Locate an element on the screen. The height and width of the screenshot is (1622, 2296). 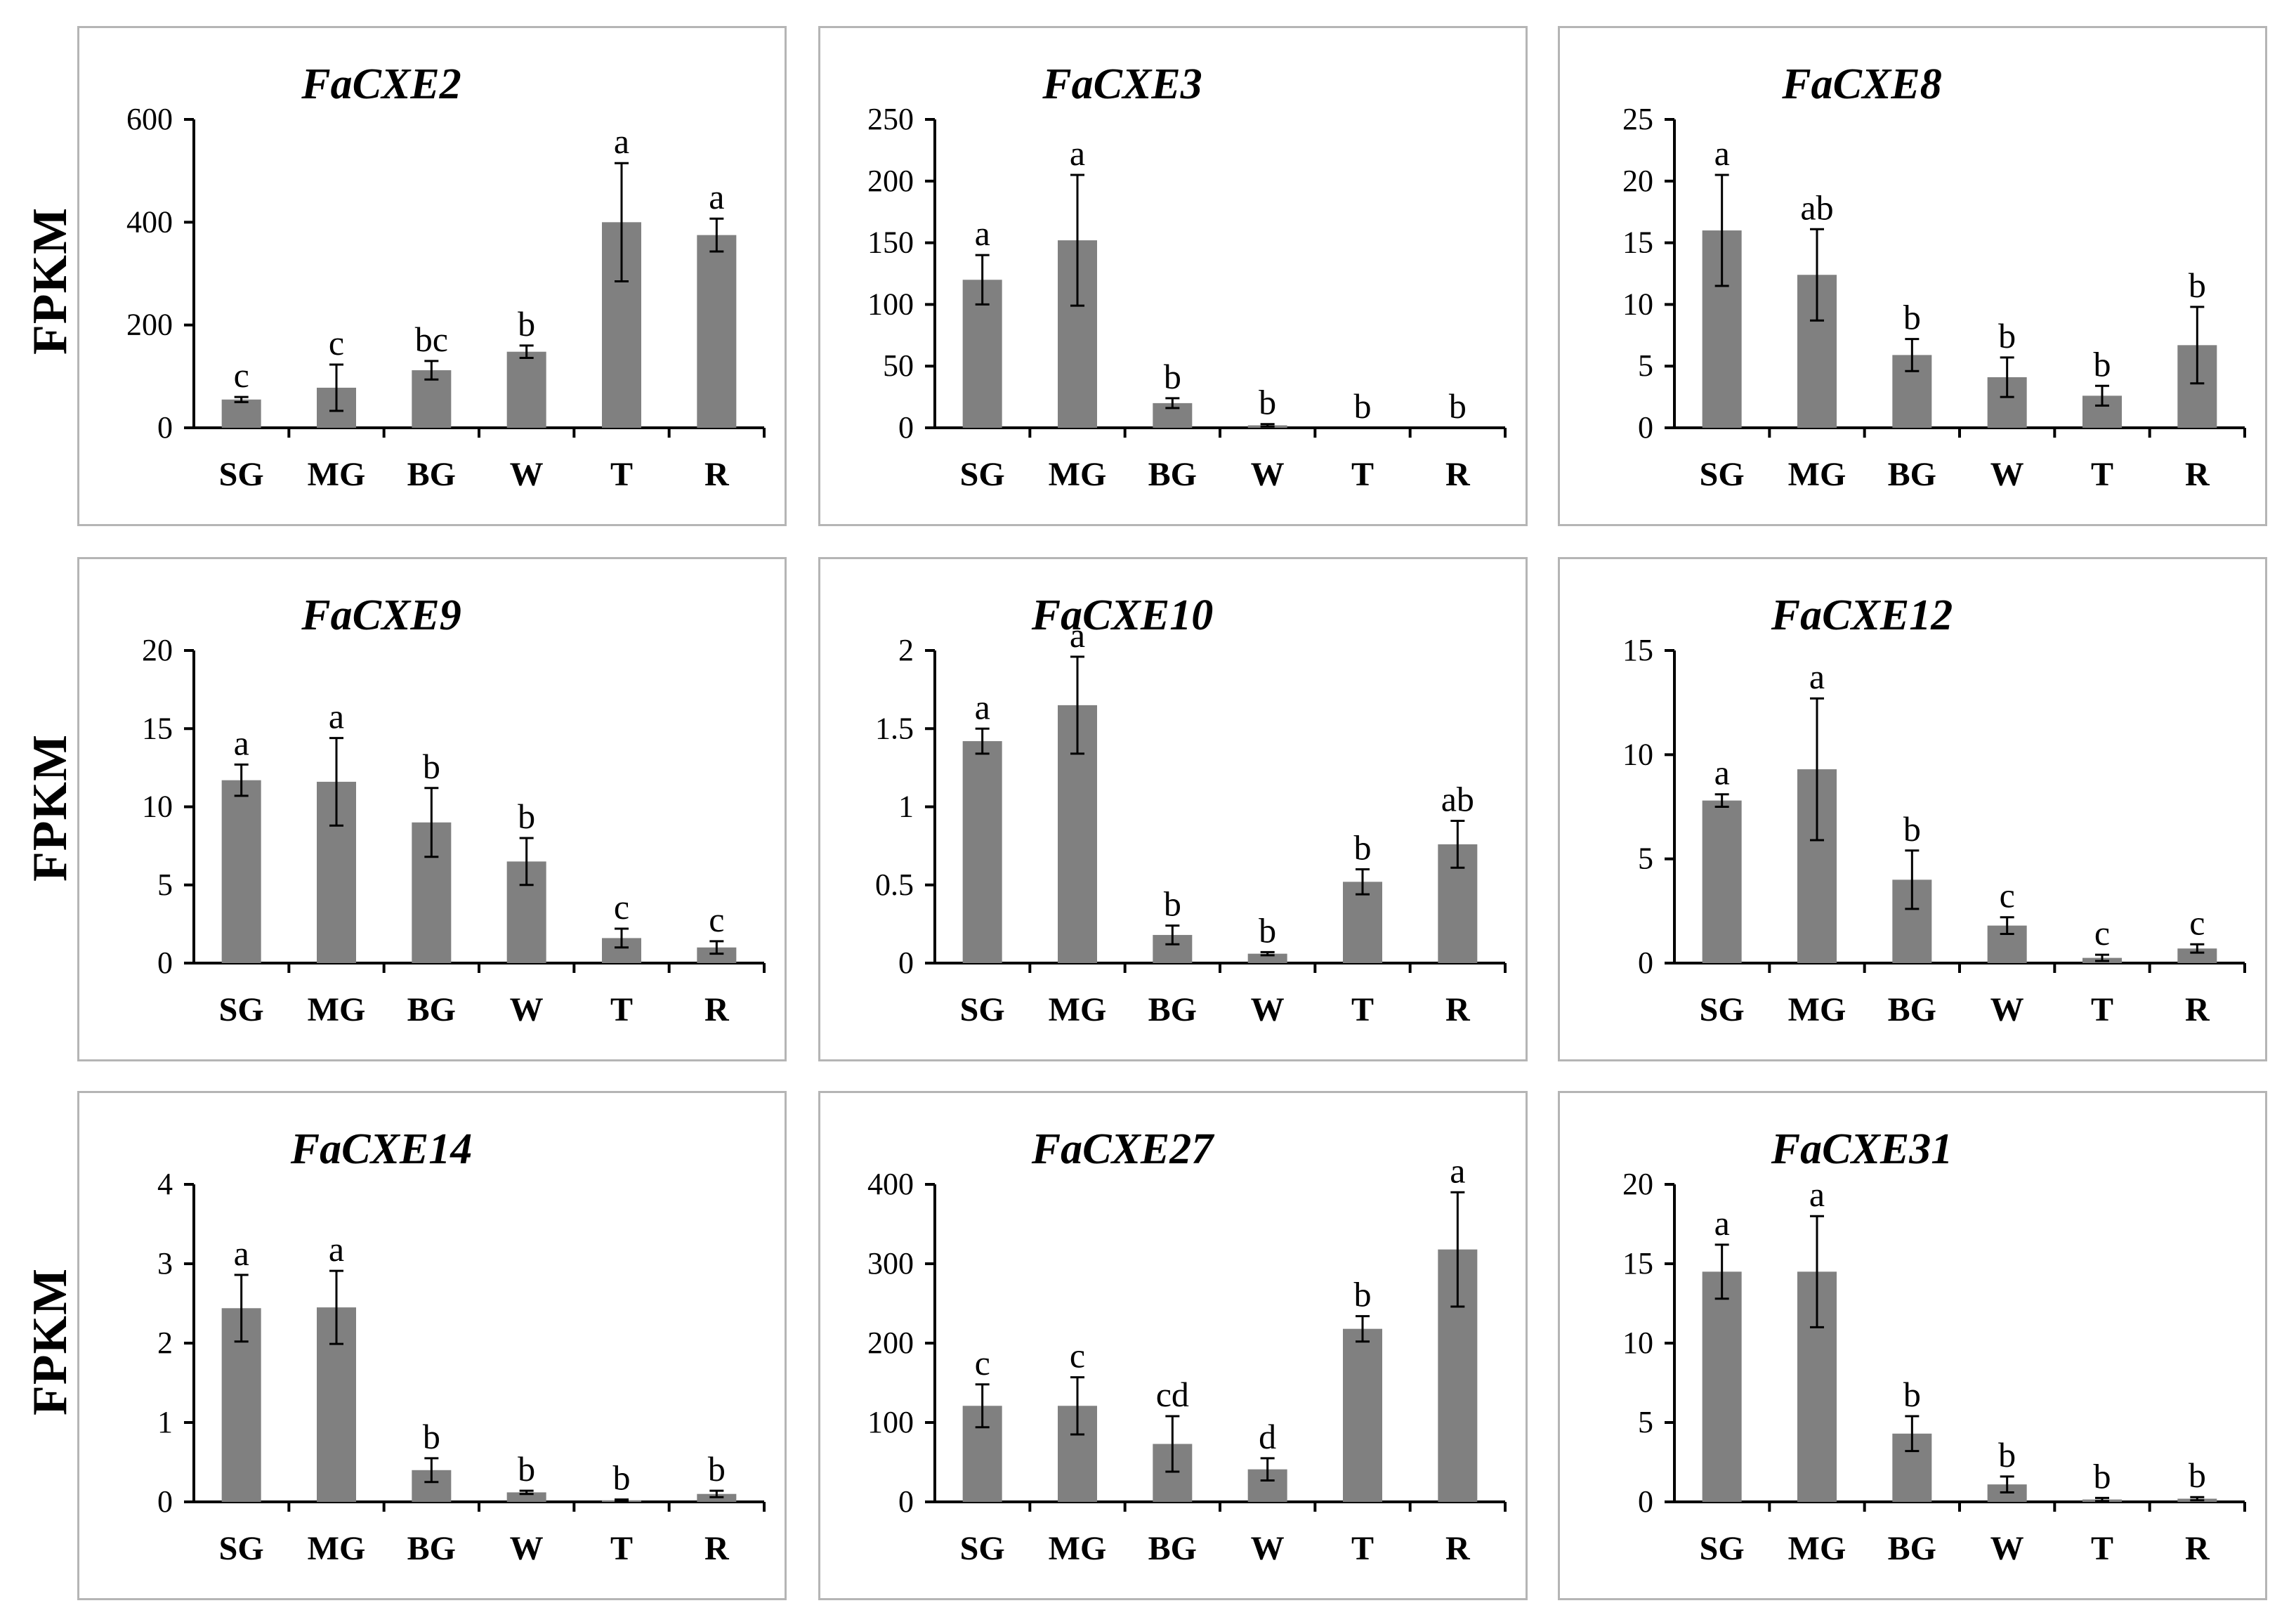
facxe12-xtick-label-mg: MG is located at coordinates (1817, 1009).